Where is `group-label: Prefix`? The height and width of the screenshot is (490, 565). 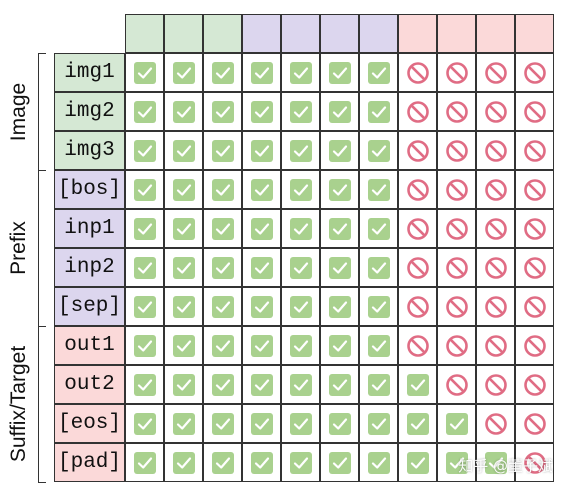
group-label: Prefix is located at coordinates (18, 248).